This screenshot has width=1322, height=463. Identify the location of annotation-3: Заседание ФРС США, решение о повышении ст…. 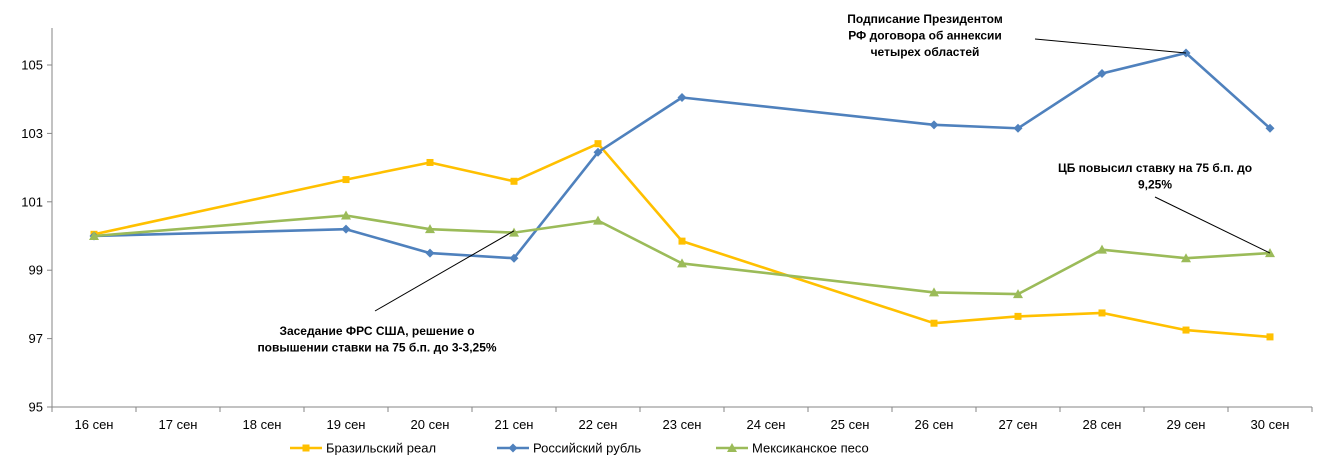
(386, 292).